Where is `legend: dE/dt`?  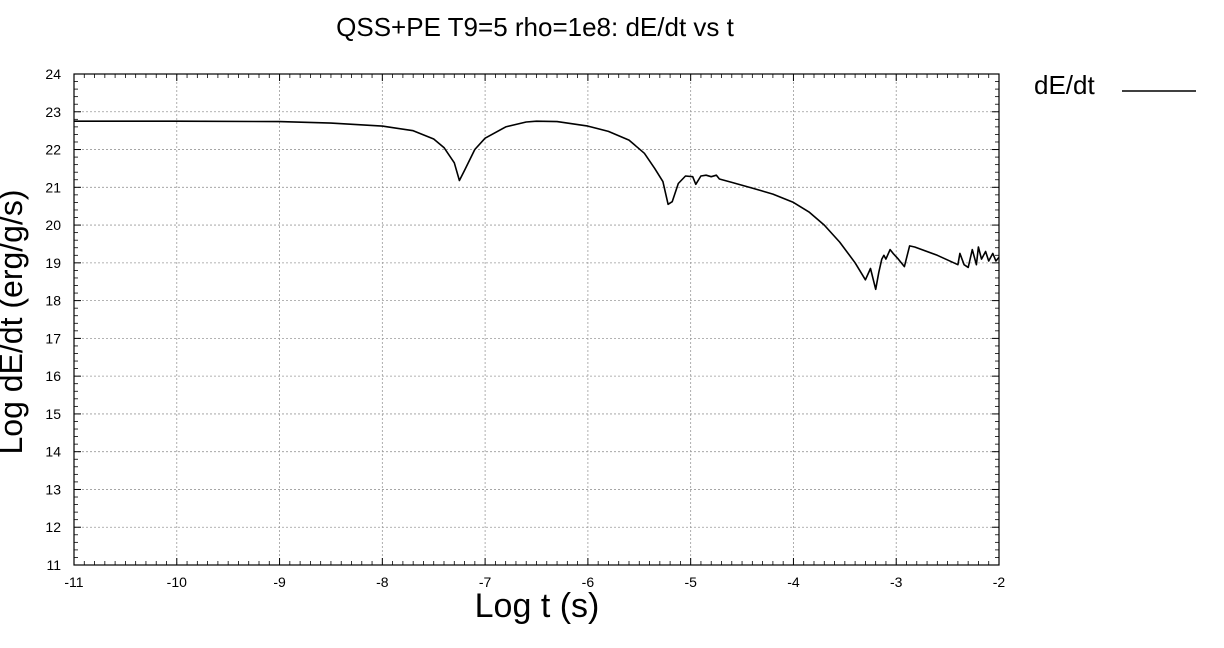
legend: dE/dt is located at coordinates (1115, 85).